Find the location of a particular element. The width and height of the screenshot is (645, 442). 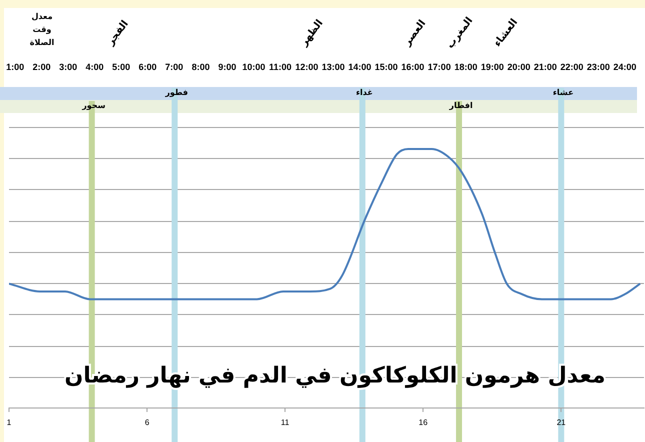

x2-tick-label: 20:00 is located at coordinates (518, 67).